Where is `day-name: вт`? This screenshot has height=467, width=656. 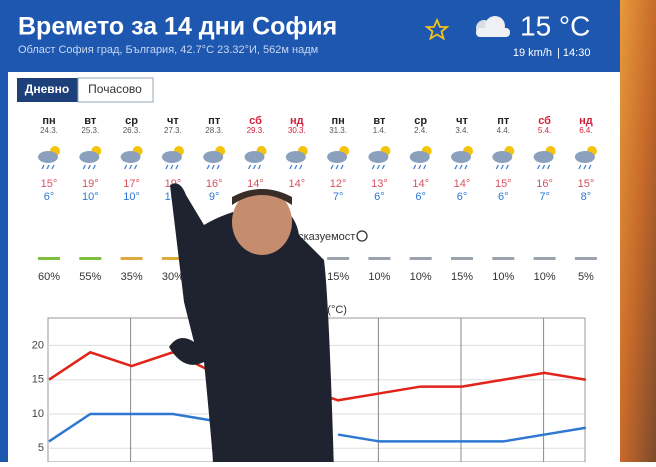
day-name: вт is located at coordinates (90, 121).